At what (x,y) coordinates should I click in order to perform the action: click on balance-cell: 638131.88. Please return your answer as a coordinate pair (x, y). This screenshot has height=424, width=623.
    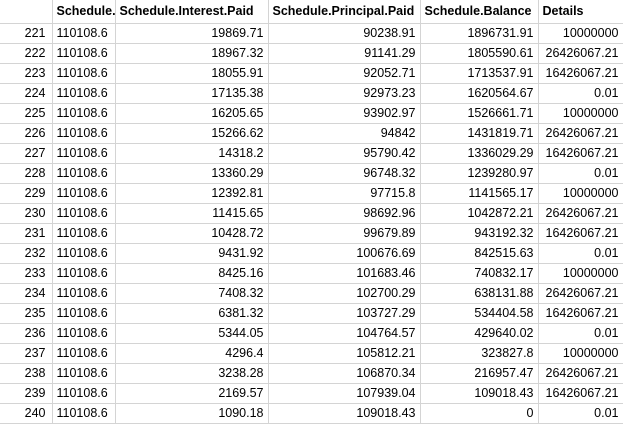
    Looking at the image, I should click on (479, 293).